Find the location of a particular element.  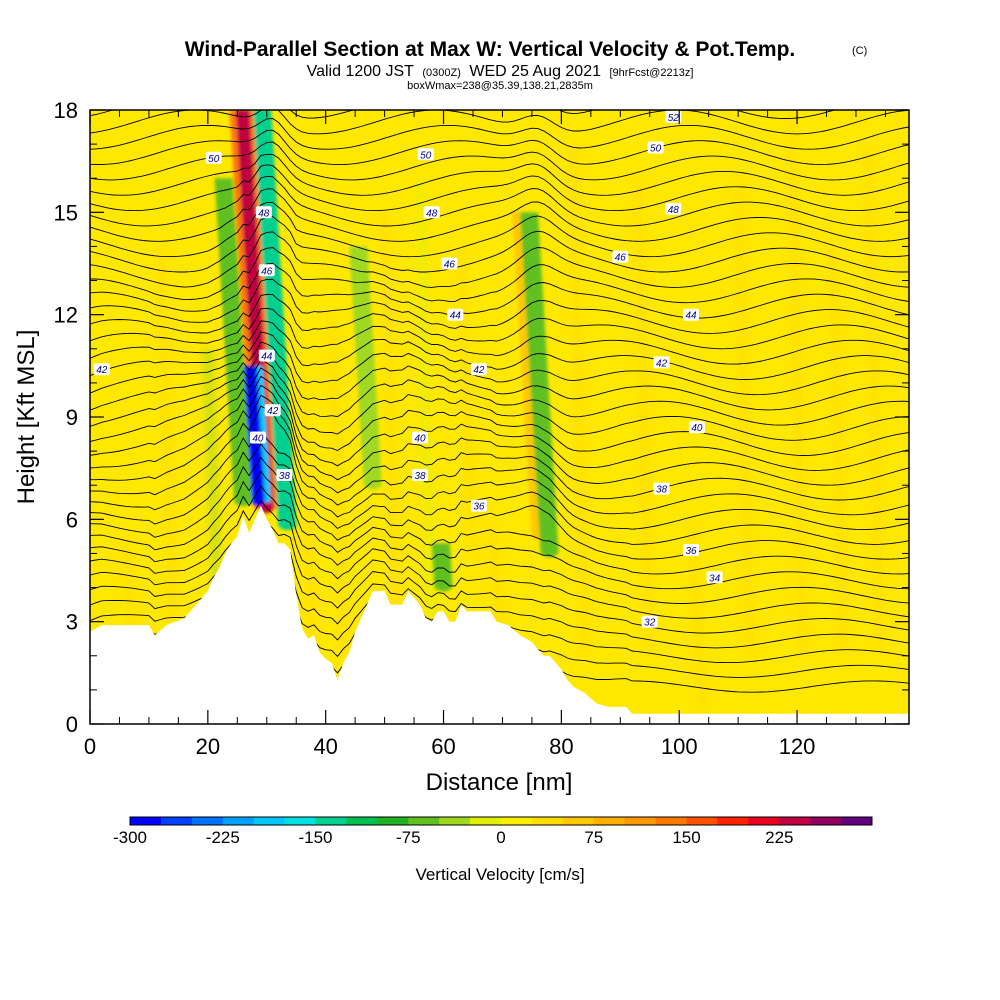

box-wmax-info: boxWmax=238@35.39,138.21,2835m is located at coordinates (500, 86).